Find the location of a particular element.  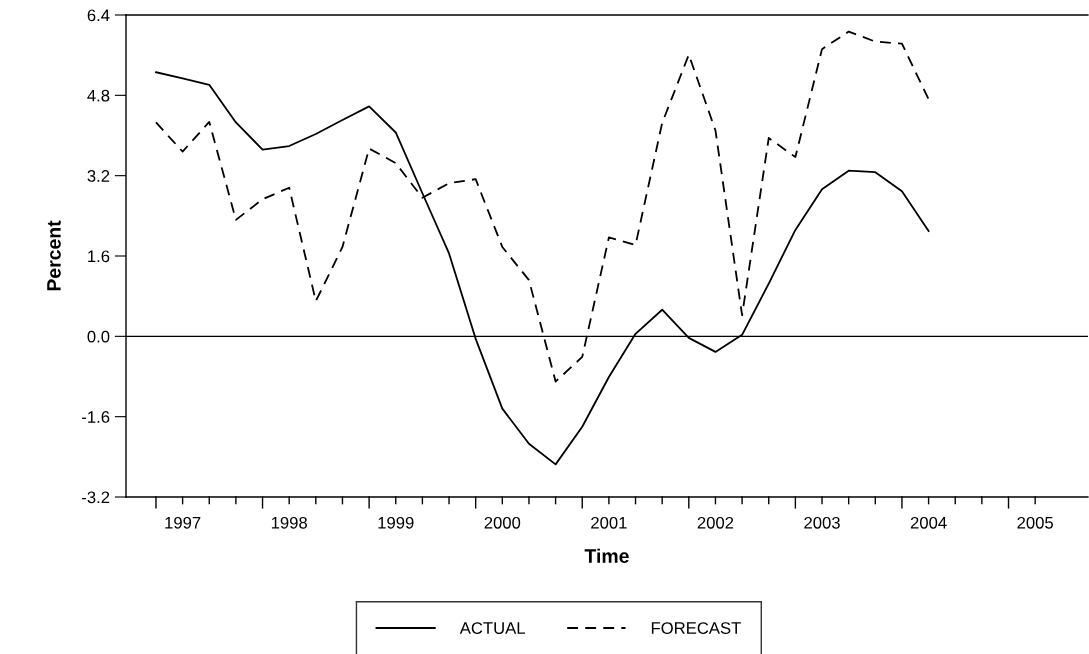

y-tick-label: 4.8 is located at coordinates (98, 95).